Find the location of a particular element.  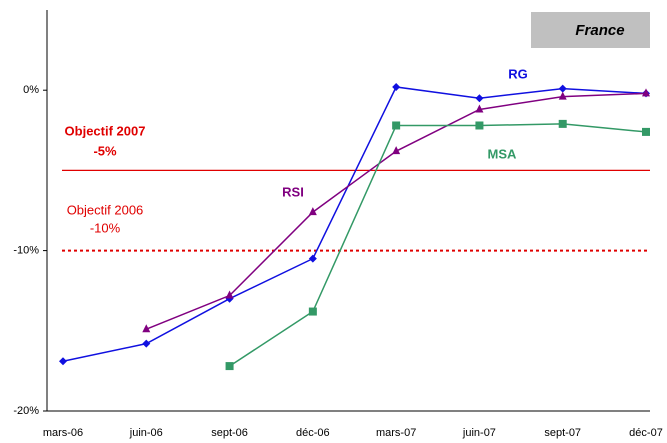

reference-label: Objectif 2006 is located at coordinates (105, 209).